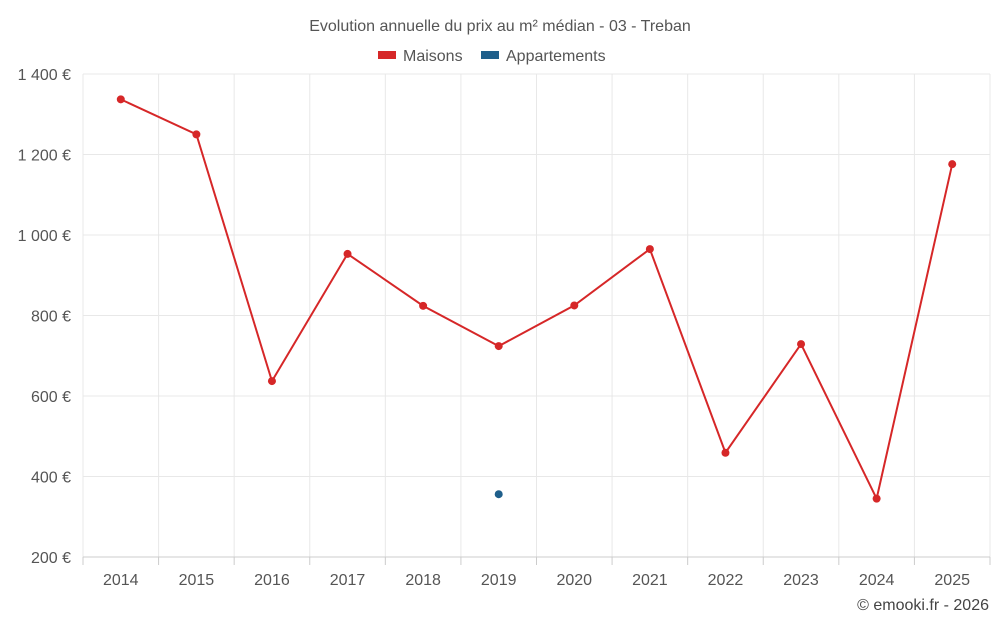 The width and height of the screenshot is (1000, 625). Describe the element at coordinates (423, 580) in the screenshot. I see `x-tick-label: 2018` at that location.